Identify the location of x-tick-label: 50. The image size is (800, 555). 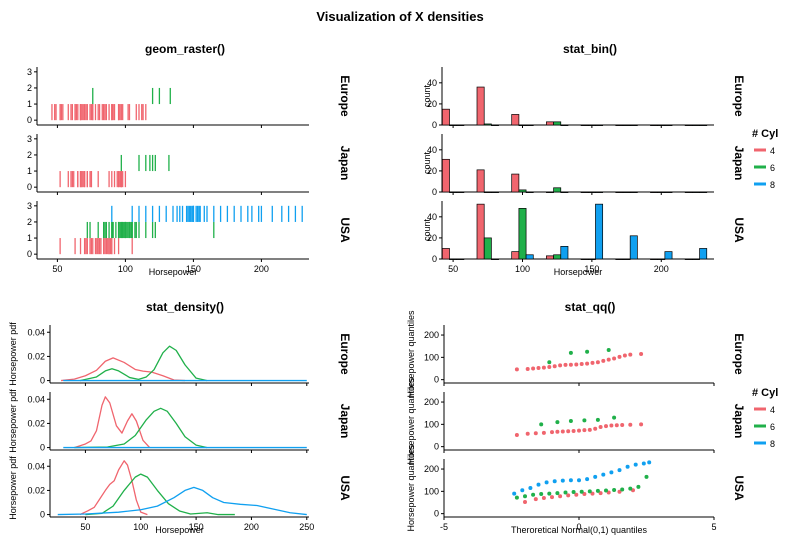
(85, 527).